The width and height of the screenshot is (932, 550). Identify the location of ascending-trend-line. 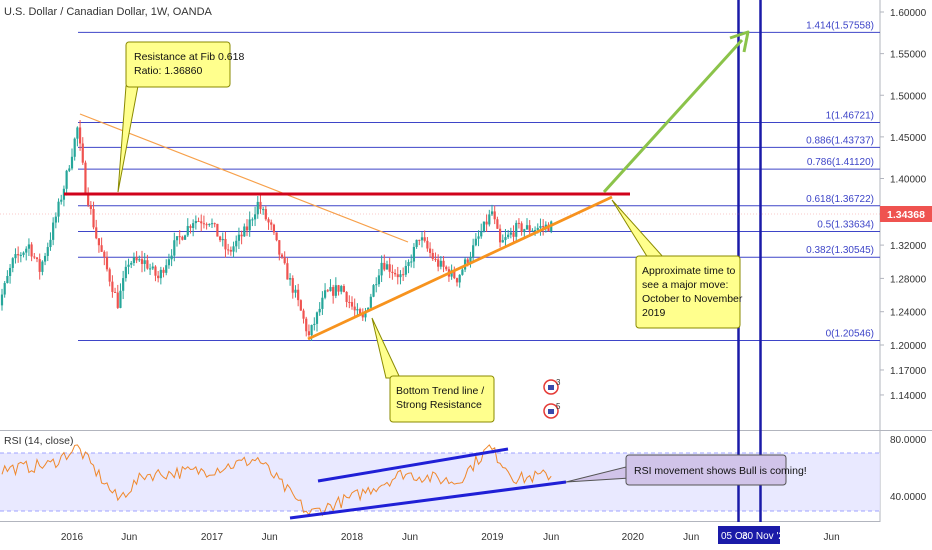
(460, 268).